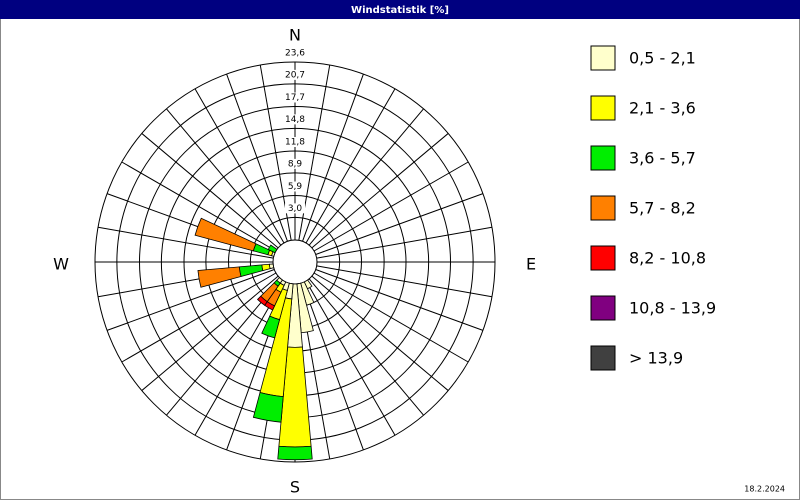  What do you see at coordinates (295, 35) in the screenshot?
I see `direction-label: N` at bounding box center [295, 35].